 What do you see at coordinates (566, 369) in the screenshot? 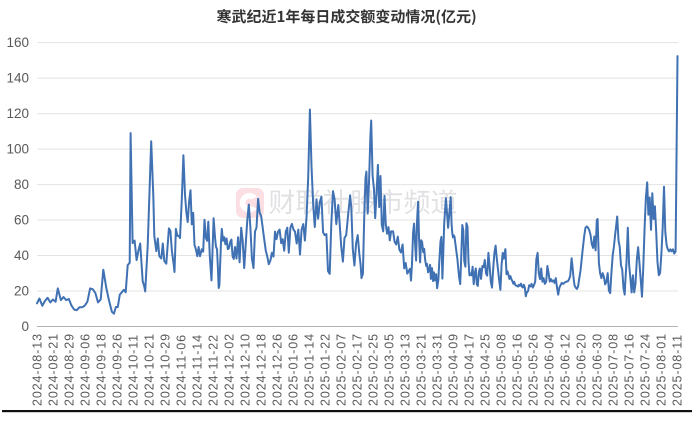
I see `svg-text: 2025-06-12` at bounding box center [566, 369].